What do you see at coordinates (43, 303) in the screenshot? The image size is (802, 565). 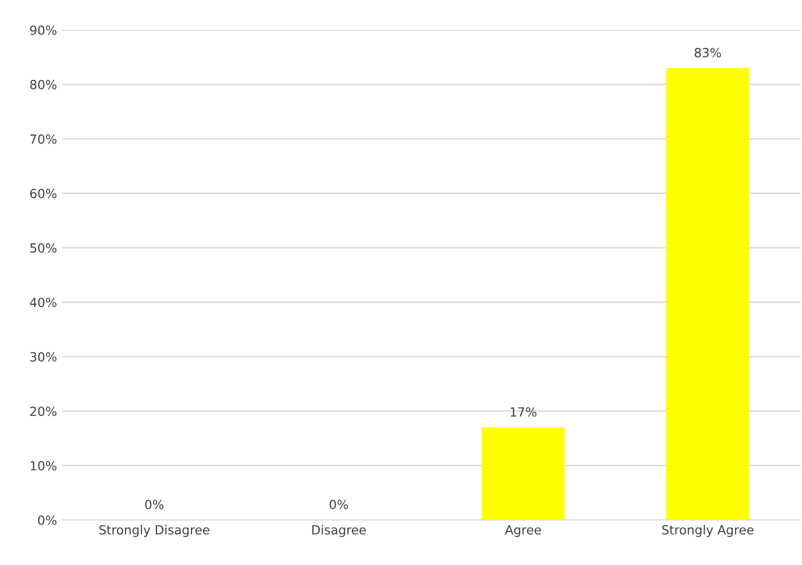 I see `y-tick-label: 40%` at bounding box center [43, 303].